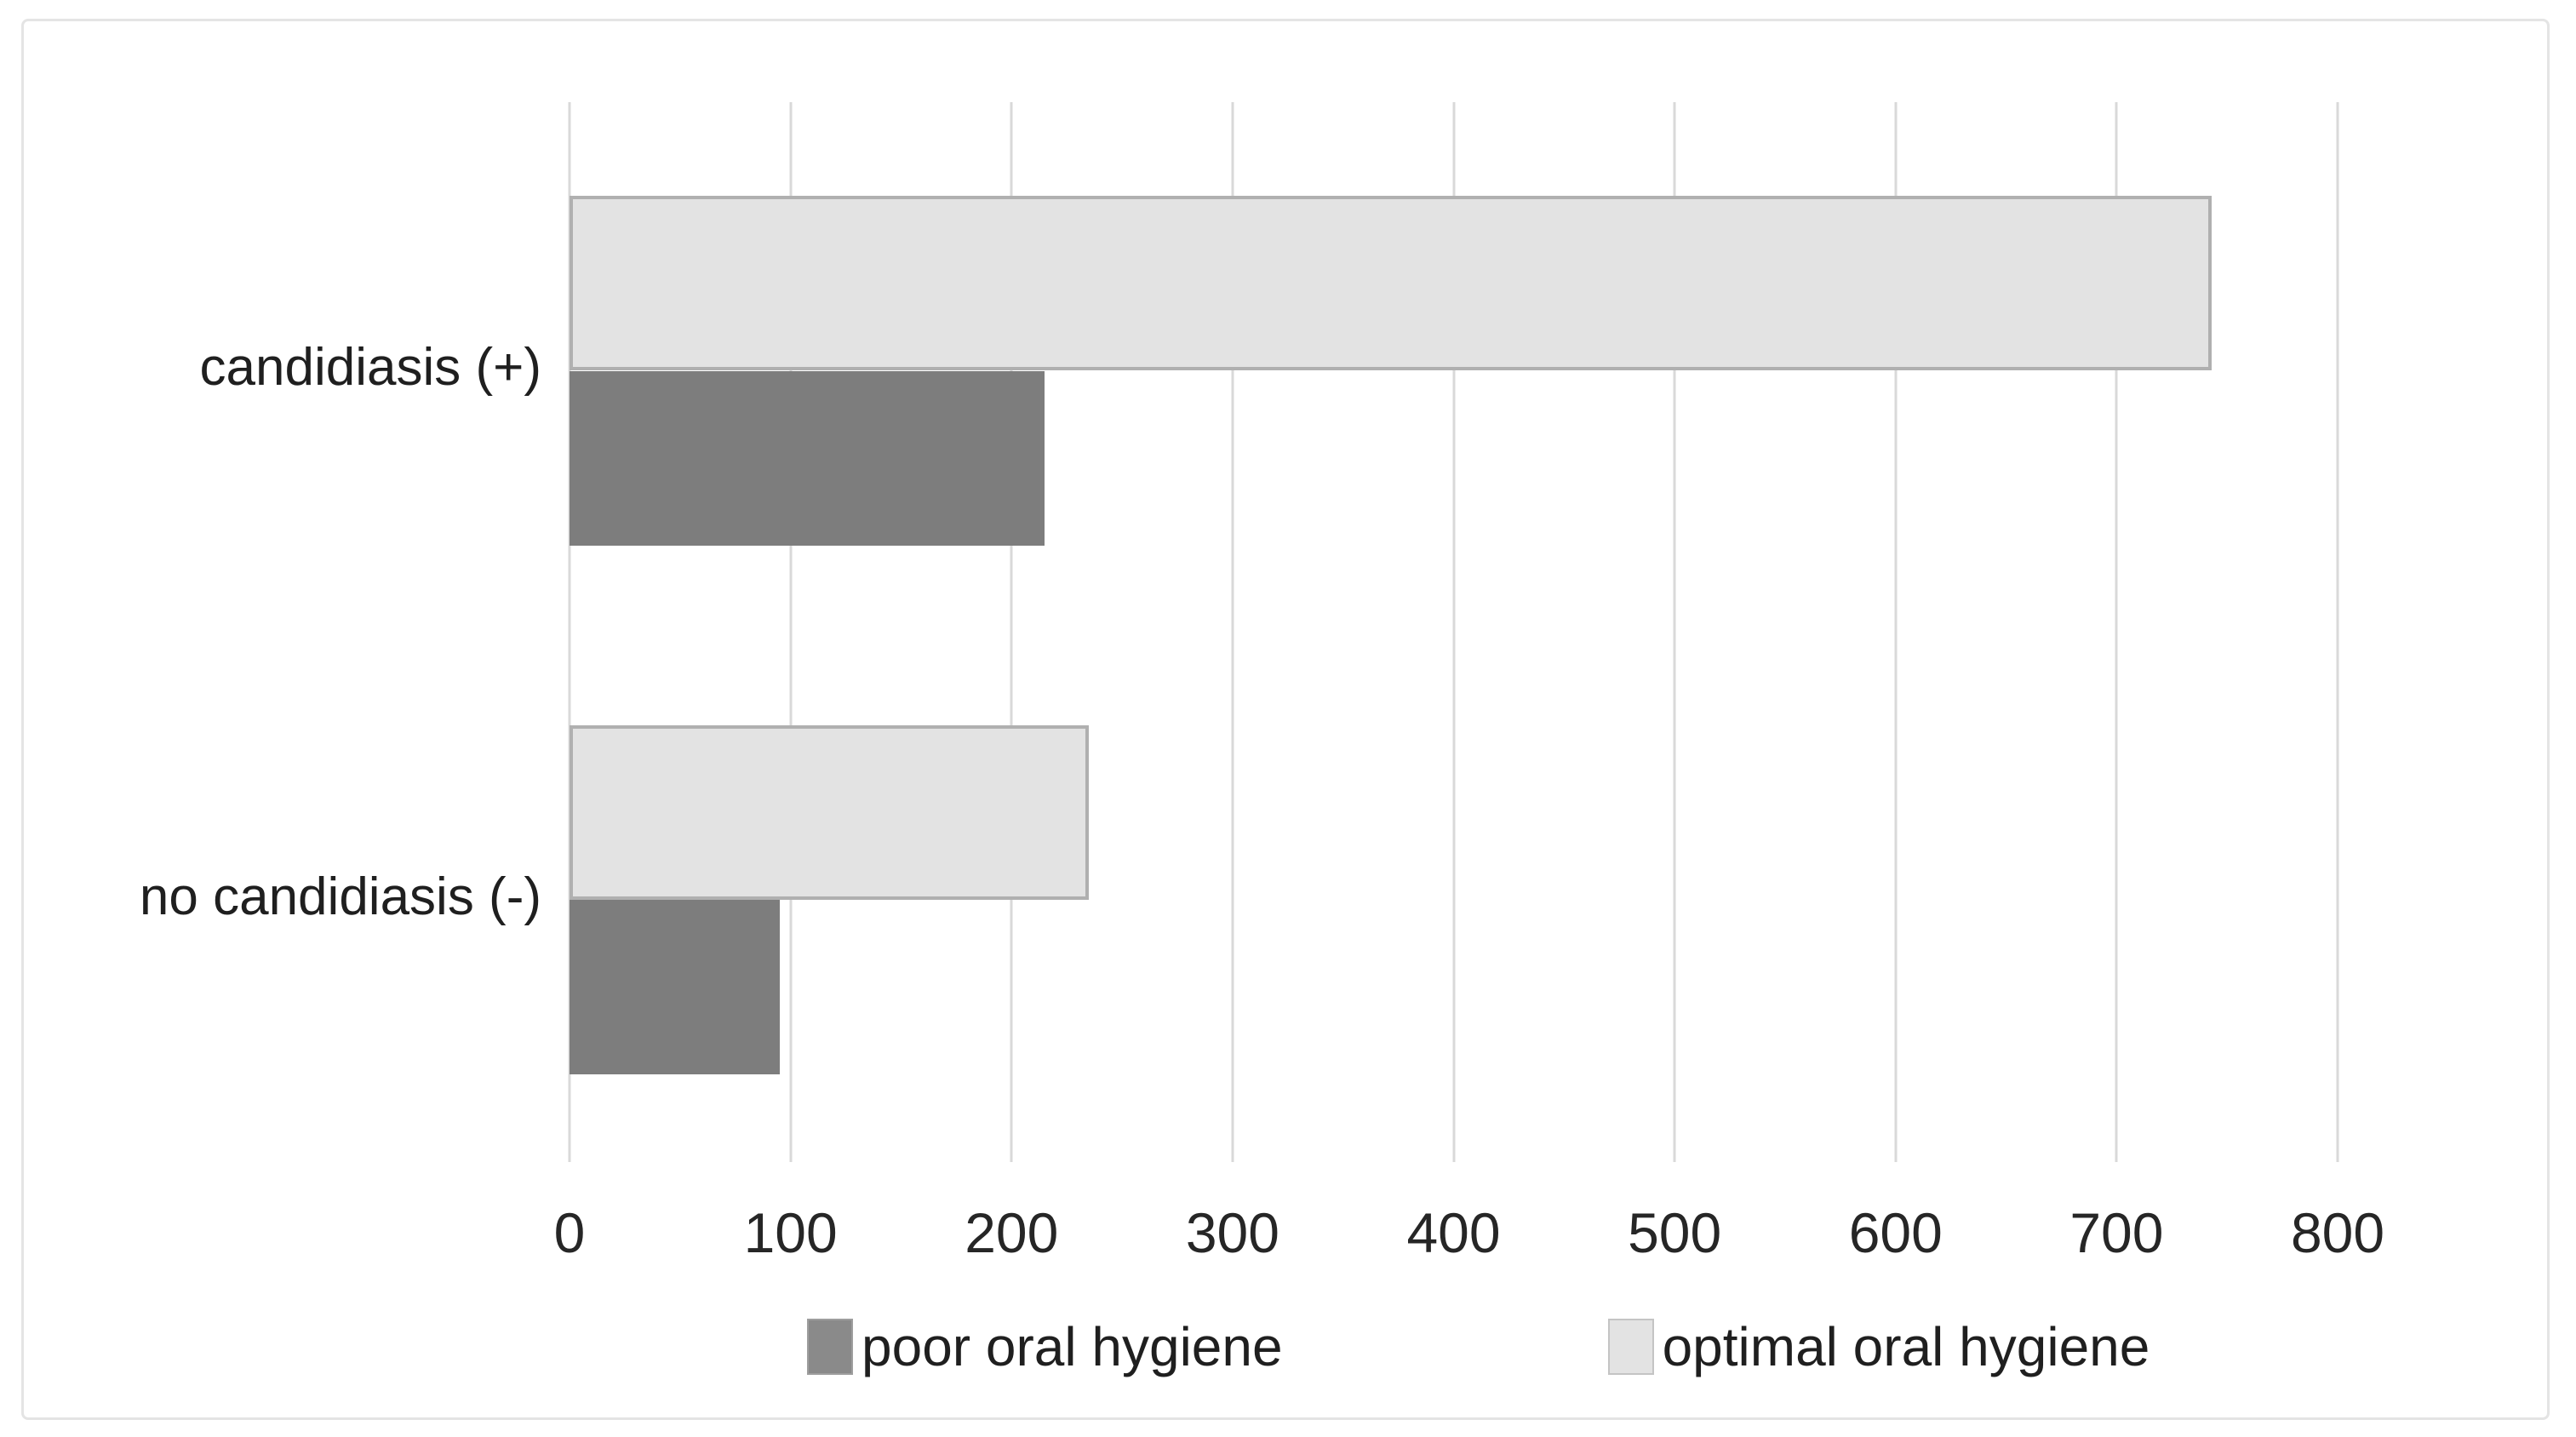 The image size is (2576, 1437). I want to click on bar-optimal-hygiene-candidiasis-positive, so click(1391, 283).